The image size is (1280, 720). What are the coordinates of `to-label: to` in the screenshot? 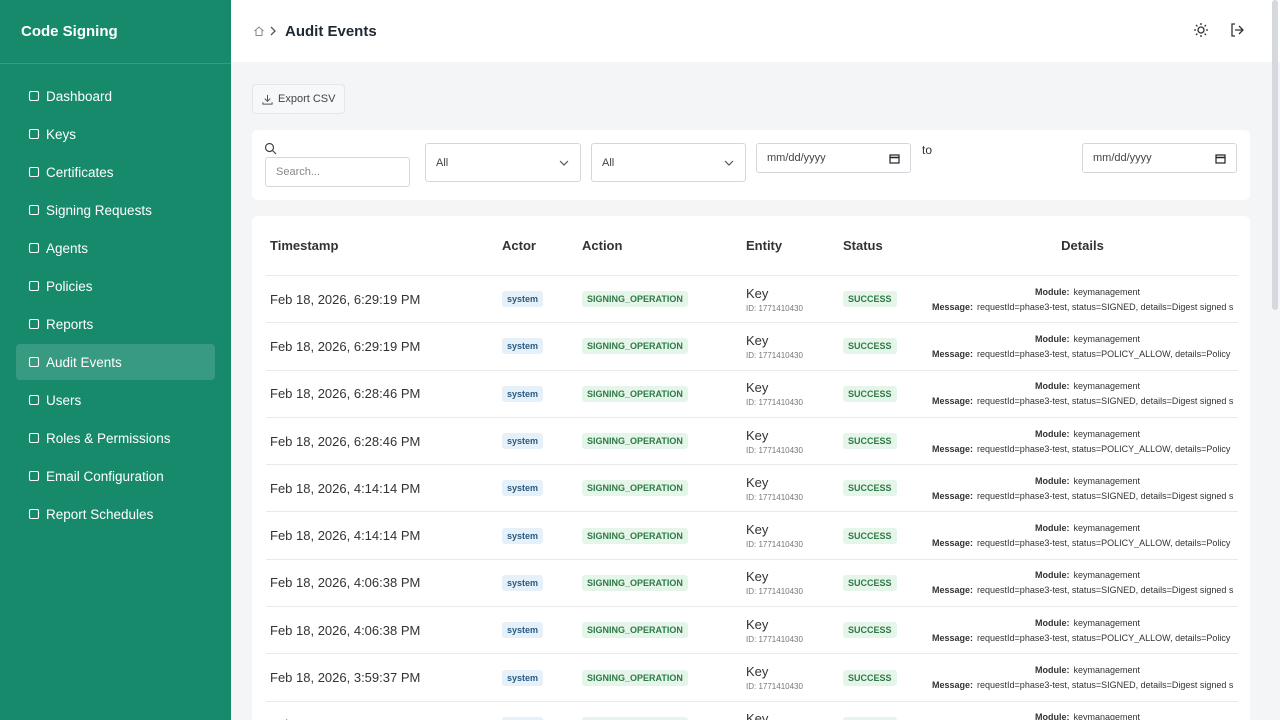 It's located at (927, 150).